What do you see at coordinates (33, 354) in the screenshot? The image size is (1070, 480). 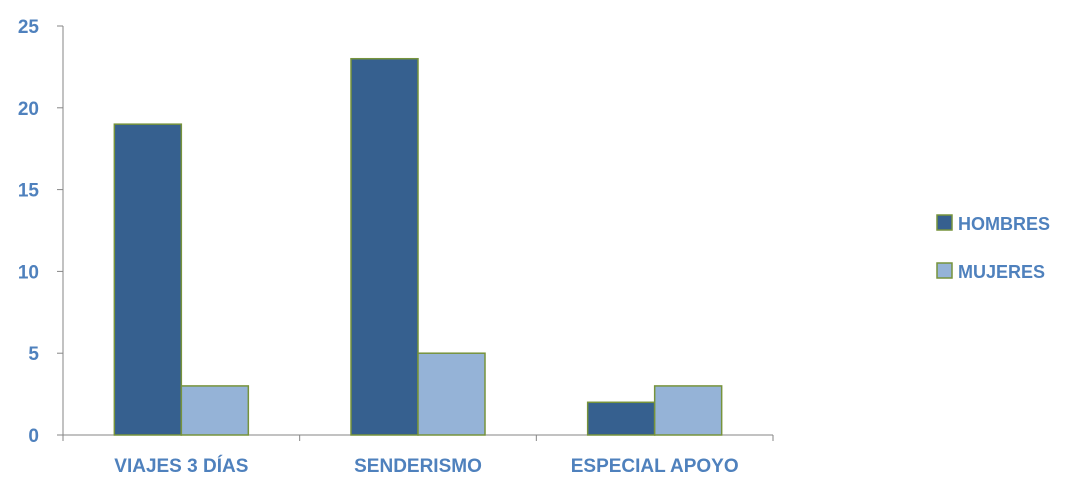 I see `y-tick-label: 5` at bounding box center [33, 354].